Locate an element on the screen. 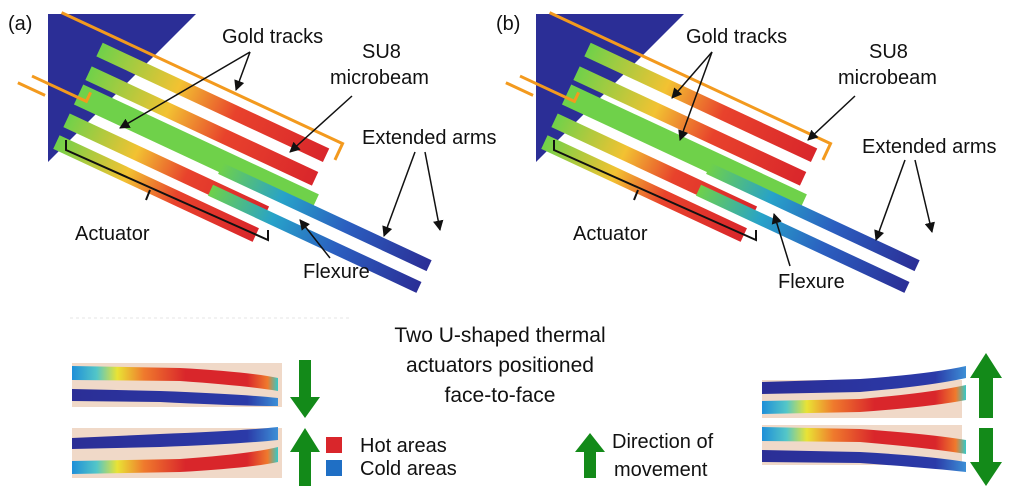 Image resolution: width=1033 pixels, height=488 pixels. left-down-arrow is located at coordinates (305, 389).